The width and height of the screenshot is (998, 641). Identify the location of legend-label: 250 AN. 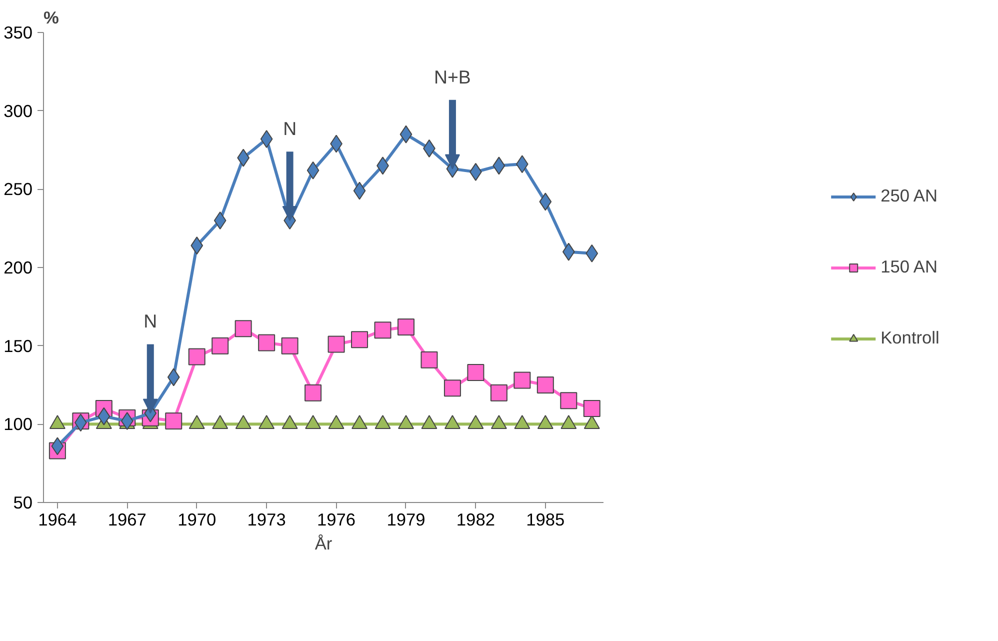
(909, 196).